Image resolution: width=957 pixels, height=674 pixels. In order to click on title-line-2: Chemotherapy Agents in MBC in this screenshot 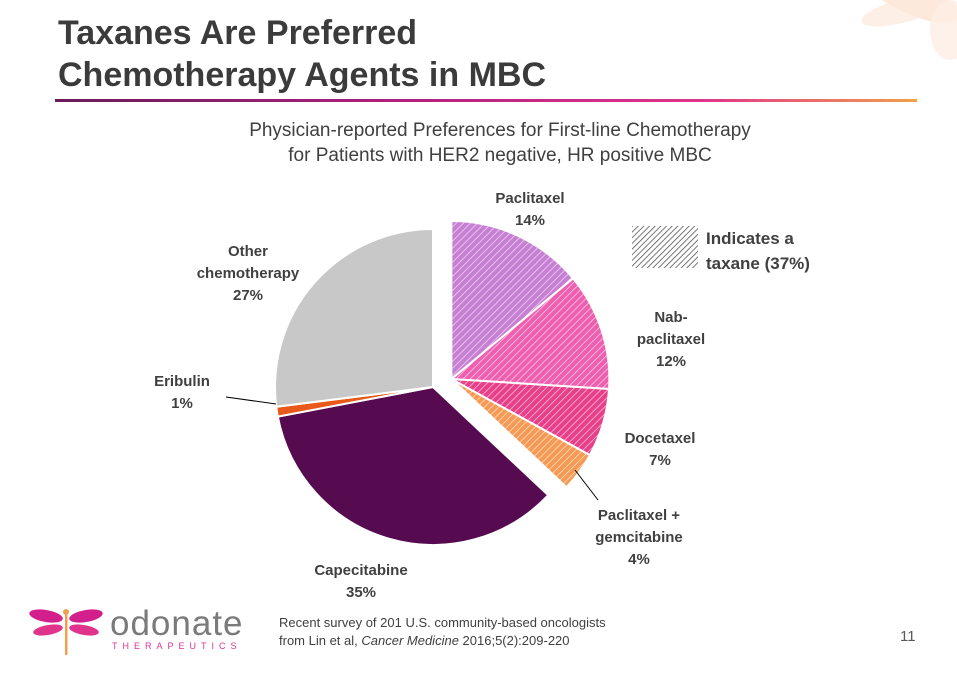, I will do `click(302, 75)`.